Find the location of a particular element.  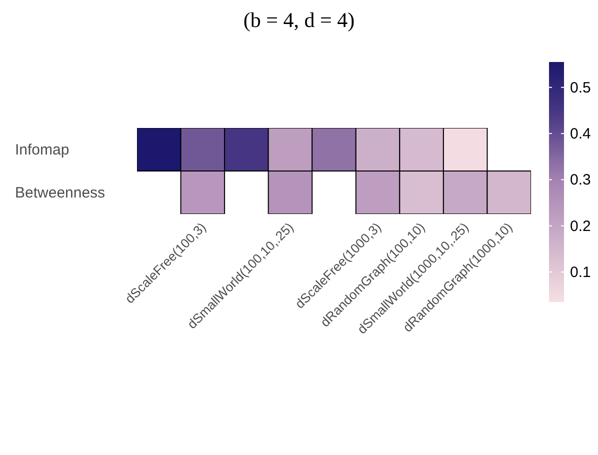

color-bar-label: 0.3 is located at coordinates (580, 180).